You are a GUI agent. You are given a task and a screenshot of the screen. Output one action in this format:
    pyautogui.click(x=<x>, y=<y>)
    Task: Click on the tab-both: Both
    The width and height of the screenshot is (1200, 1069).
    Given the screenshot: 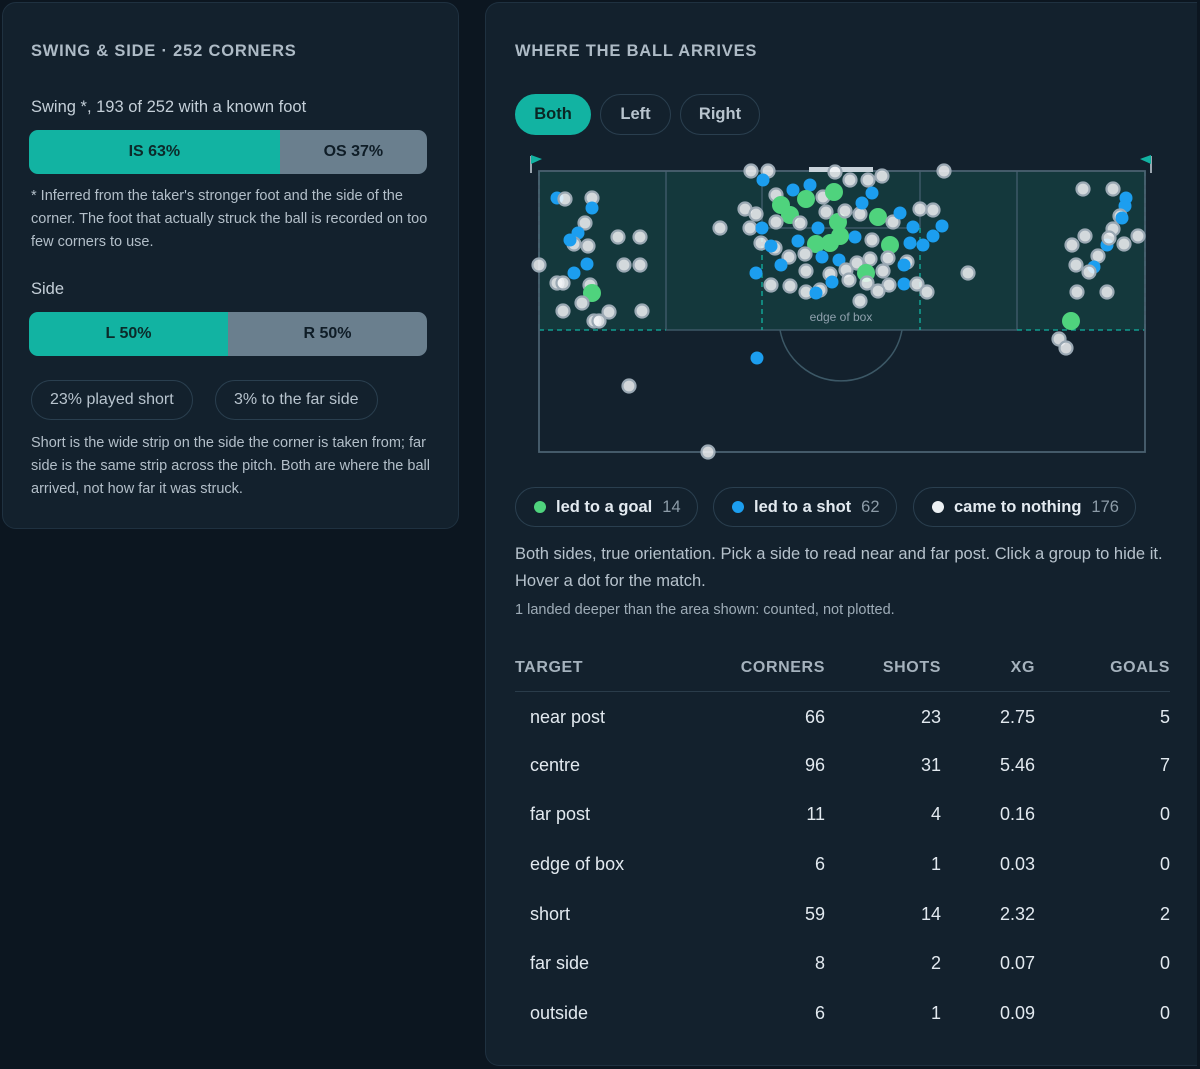 What is the action you would take?
    pyautogui.click(x=553, y=114)
    